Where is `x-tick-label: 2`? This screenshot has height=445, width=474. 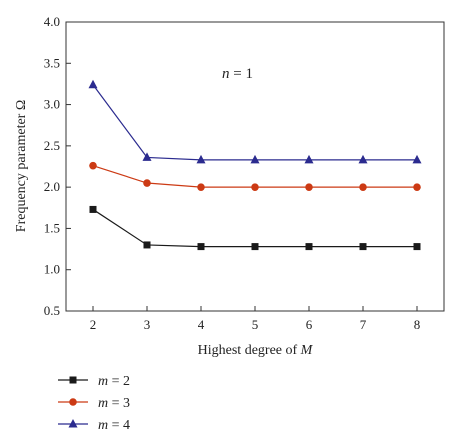 x-tick-label: 2 is located at coordinates (93, 324).